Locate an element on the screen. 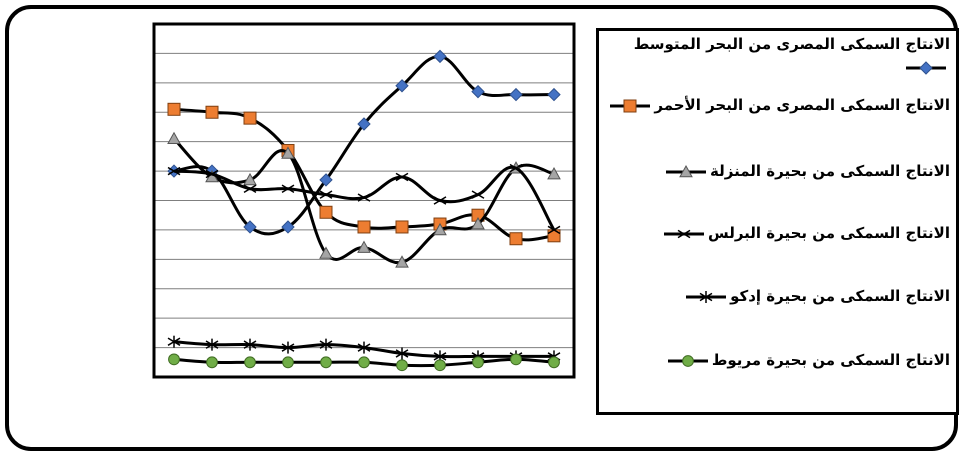 This screenshot has width=969, height=463. legend-item: الانتاج السمكى من بحيرة إدكو is located at coordinates (776, 296).